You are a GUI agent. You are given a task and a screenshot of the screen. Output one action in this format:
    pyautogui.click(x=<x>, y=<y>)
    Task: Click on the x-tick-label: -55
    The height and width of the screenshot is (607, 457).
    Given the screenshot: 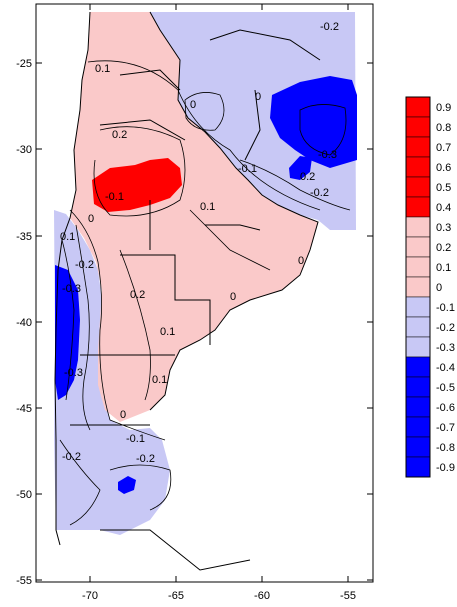 What is the action you would take?
    pyautogui.click(x=348, y=596)
    